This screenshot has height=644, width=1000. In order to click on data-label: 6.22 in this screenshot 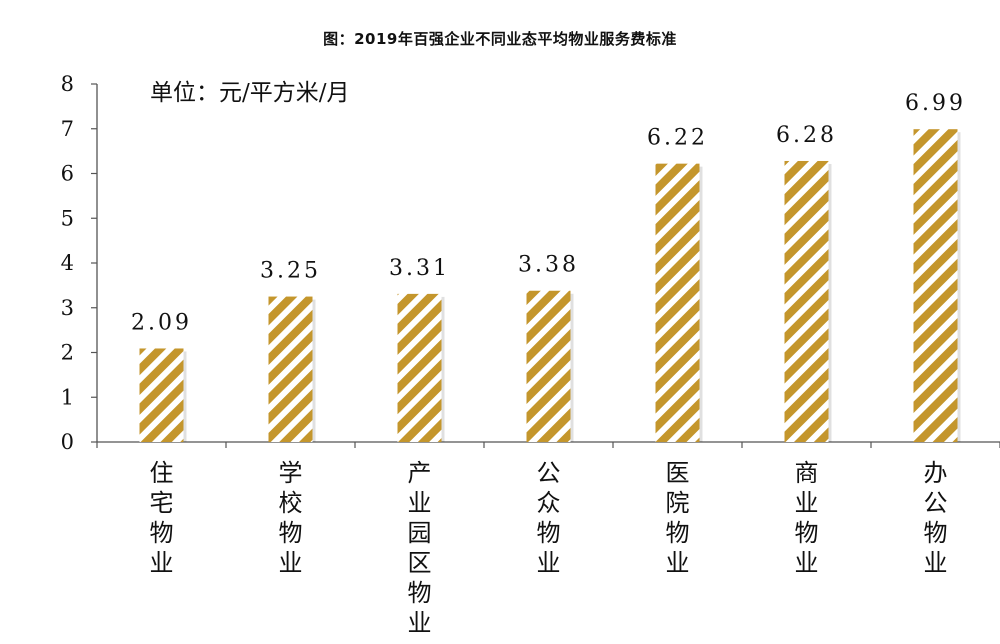, I will do `click(677, 138)`.